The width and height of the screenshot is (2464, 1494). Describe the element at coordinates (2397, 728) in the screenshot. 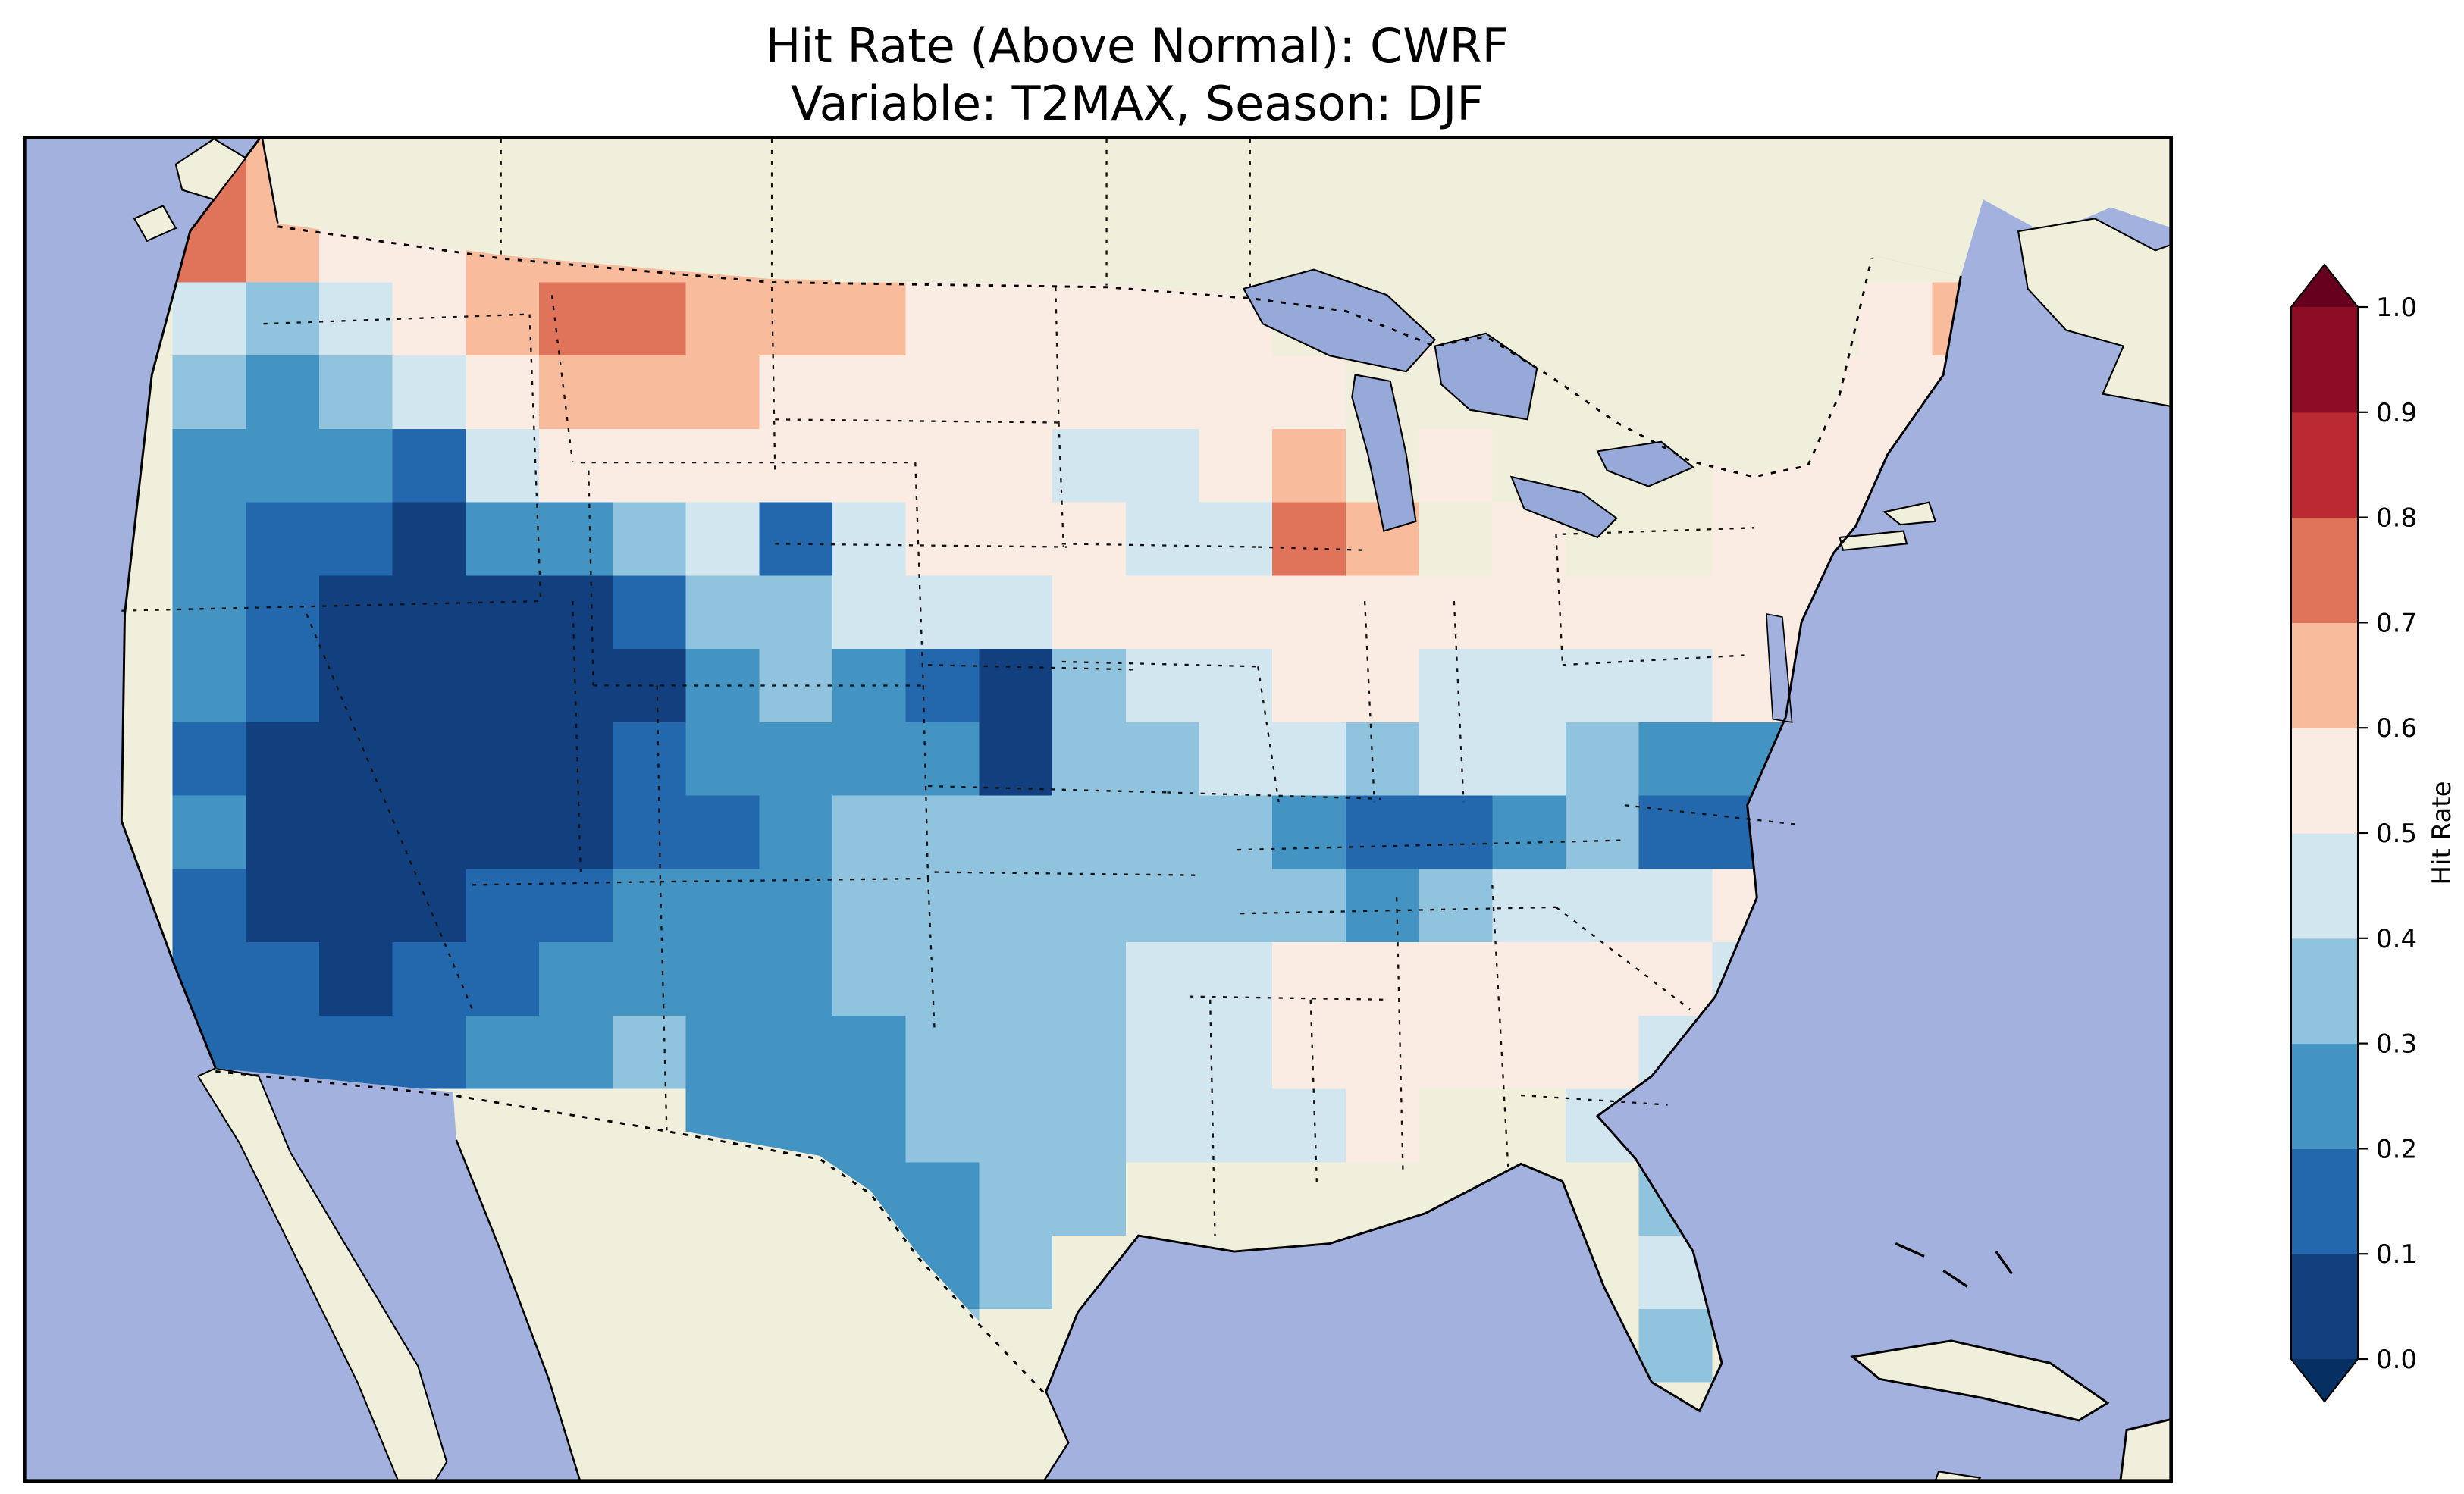

I see `colorbar-tick-label: 0.6` at that location.